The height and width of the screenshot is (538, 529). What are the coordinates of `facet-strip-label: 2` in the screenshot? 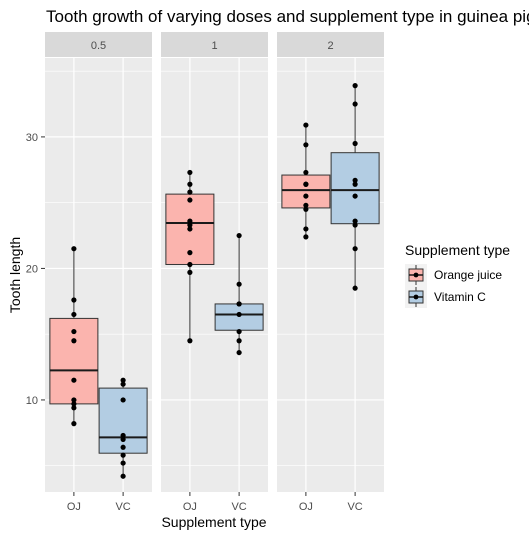 It's located at (330, 46).